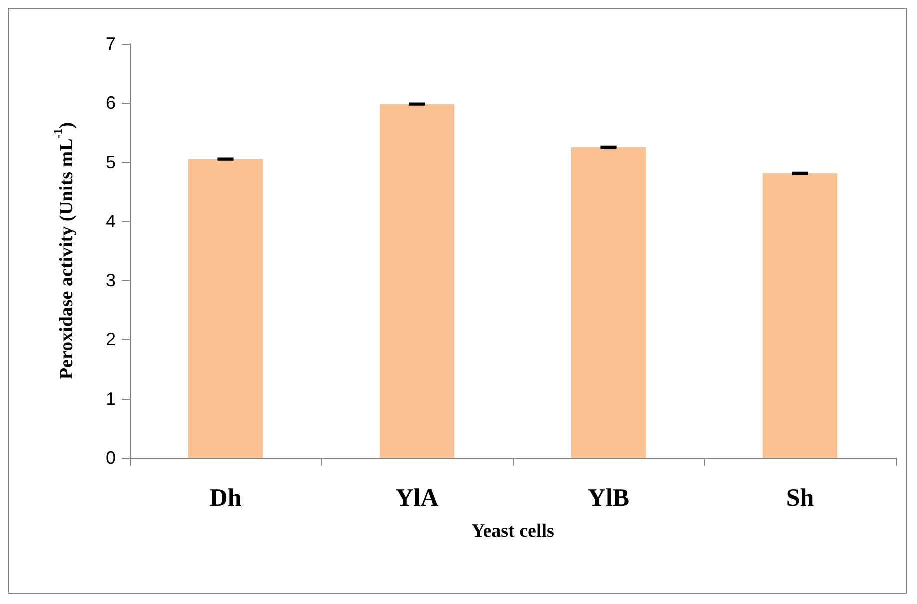  I want to click on y-axis-title: Peroxidase activity (Units mL-1), so click(64, 251).